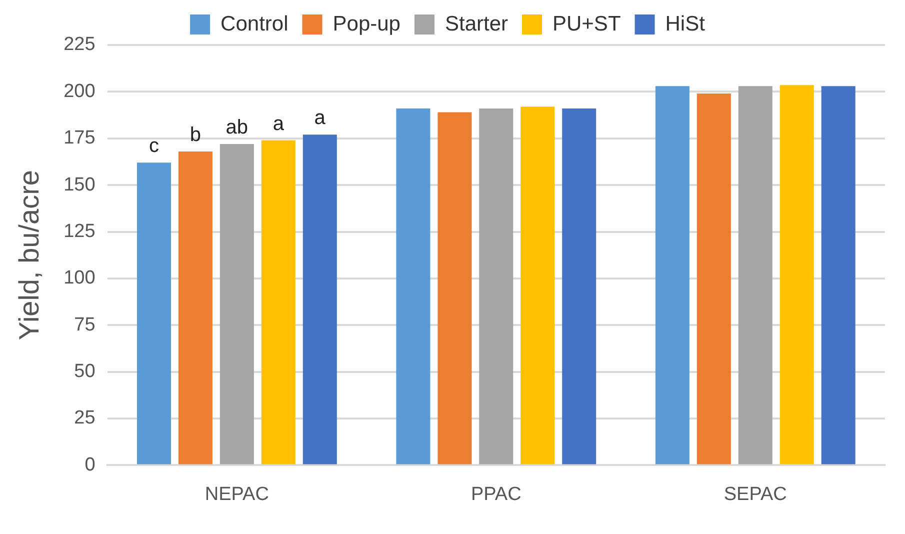  I want to click on x-tick-label: SEPAC, so click(755, 494).